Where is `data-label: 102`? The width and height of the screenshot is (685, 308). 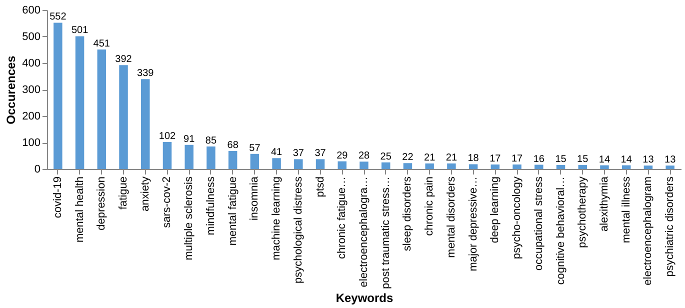
data-label: 102 is located at coordinates (167, 136).